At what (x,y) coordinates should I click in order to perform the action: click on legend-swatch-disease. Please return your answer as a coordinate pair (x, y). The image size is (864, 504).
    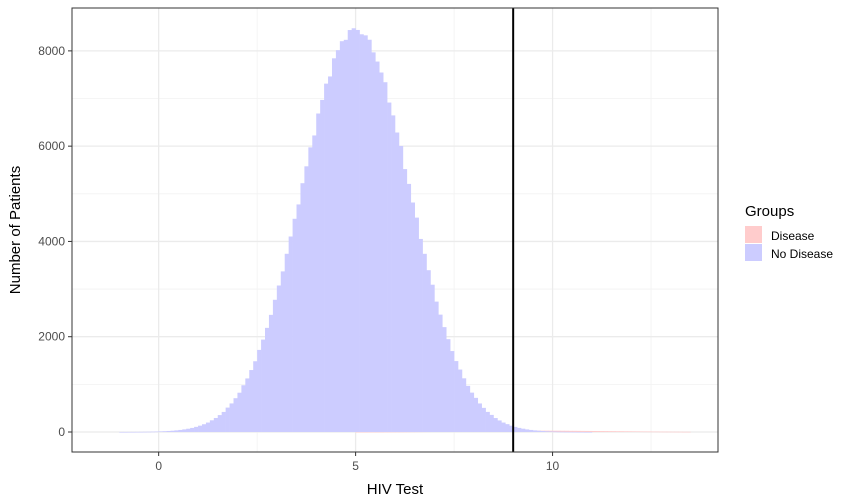
    Looking at the image, I should click on (753, 234).